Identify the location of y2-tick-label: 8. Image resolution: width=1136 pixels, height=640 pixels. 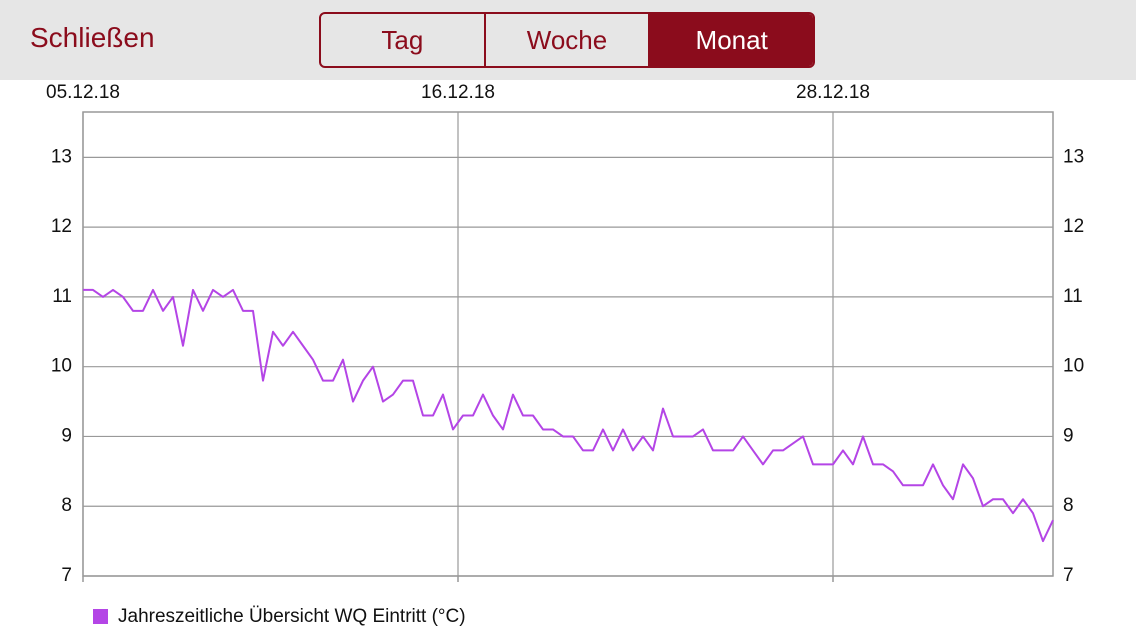
(1068, 505).